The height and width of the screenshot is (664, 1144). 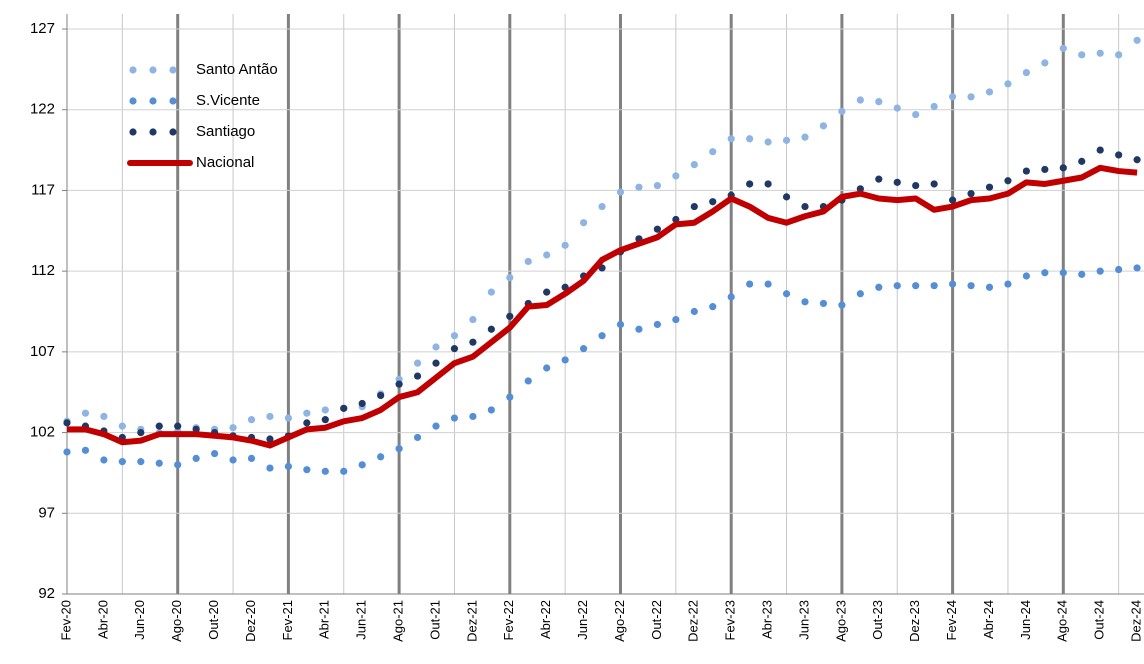 What do you see at coordinates (42, 109) in the screenshot?
I see `y-tick-label: 122` at bounding box center [42, 109].